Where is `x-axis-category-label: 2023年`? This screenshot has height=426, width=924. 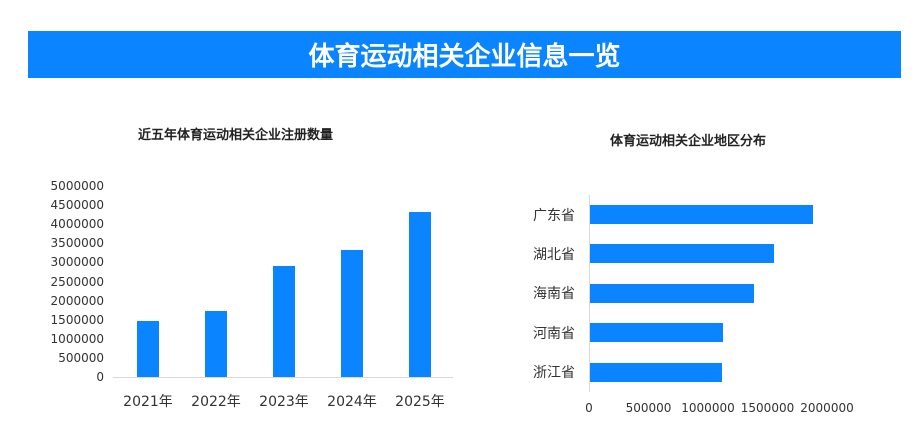 x-axis-category-label: 2023年 is located at coordinates (284, 402).